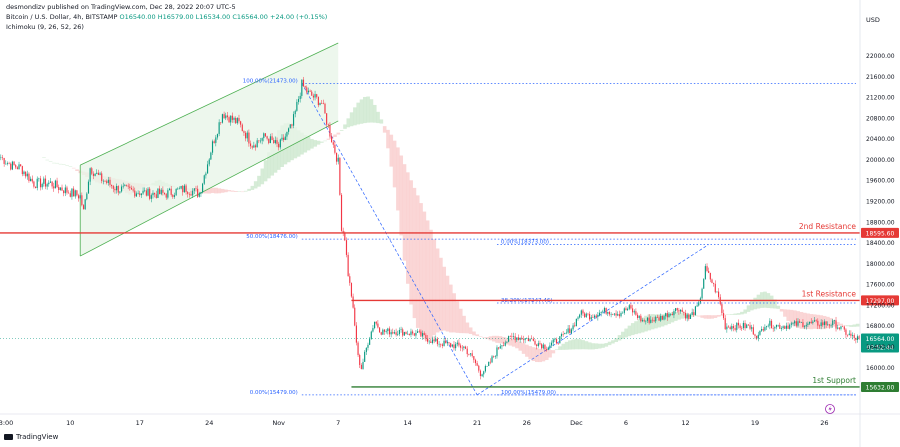 The height and width of the screenshot is (447, 900). What do you see at coordinates (880, 387) in the screenshot?
I see `level-price-label: 15632.00` at bounding box center [880, 387].